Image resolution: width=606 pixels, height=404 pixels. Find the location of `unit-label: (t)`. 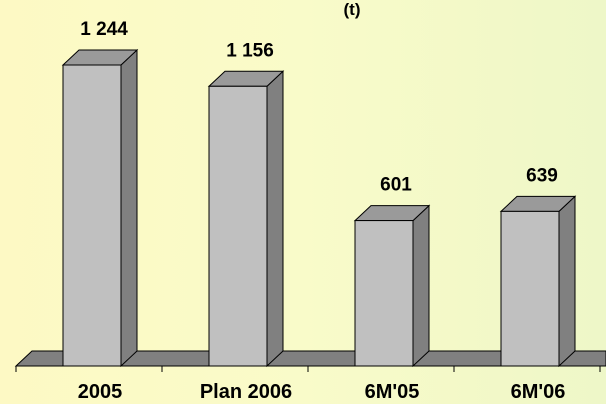

unit-label: (t) is located at coordinates (352, 9).